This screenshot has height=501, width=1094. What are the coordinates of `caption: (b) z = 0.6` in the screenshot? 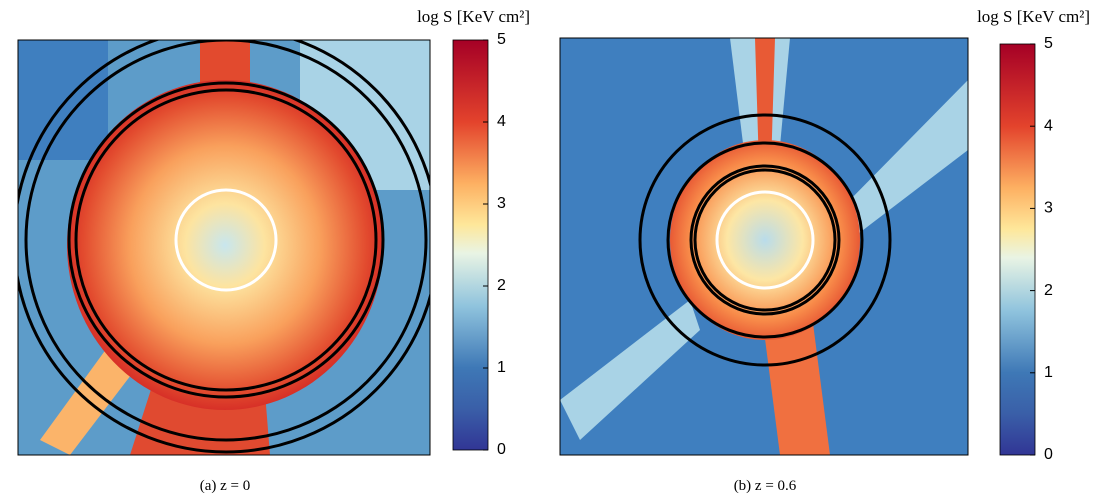 It's located at (765, 486).